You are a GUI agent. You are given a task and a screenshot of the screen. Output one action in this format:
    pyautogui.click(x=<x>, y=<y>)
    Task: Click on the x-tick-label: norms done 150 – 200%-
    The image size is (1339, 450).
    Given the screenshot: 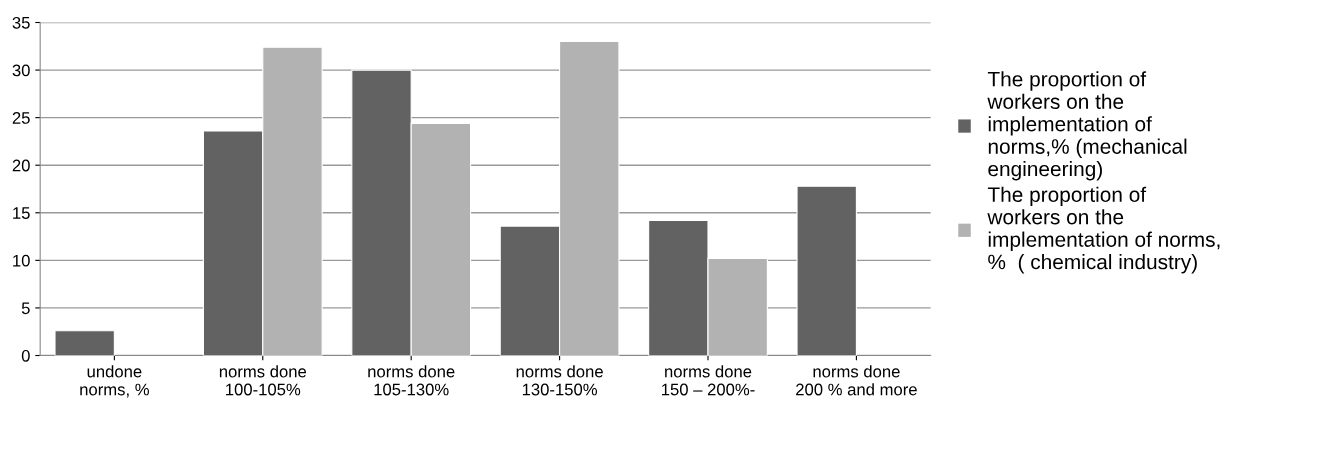 What is the action you would take?
    pyautogui.click(x=708, y=380)
    